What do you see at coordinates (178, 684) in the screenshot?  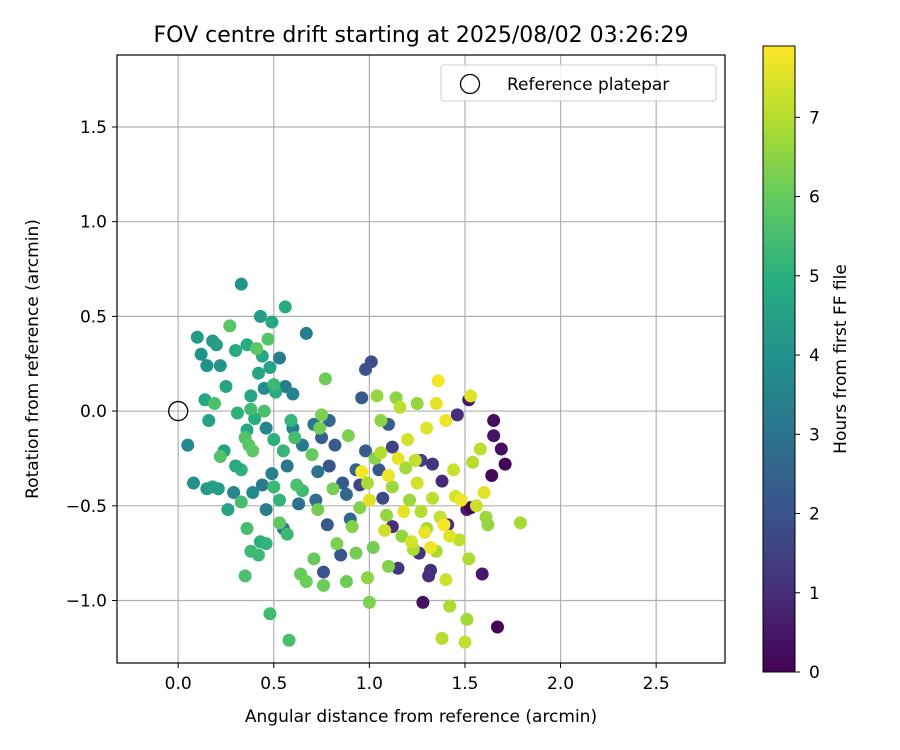 I see `x-tick-label: 0.0` at bounding box center [178, 684].